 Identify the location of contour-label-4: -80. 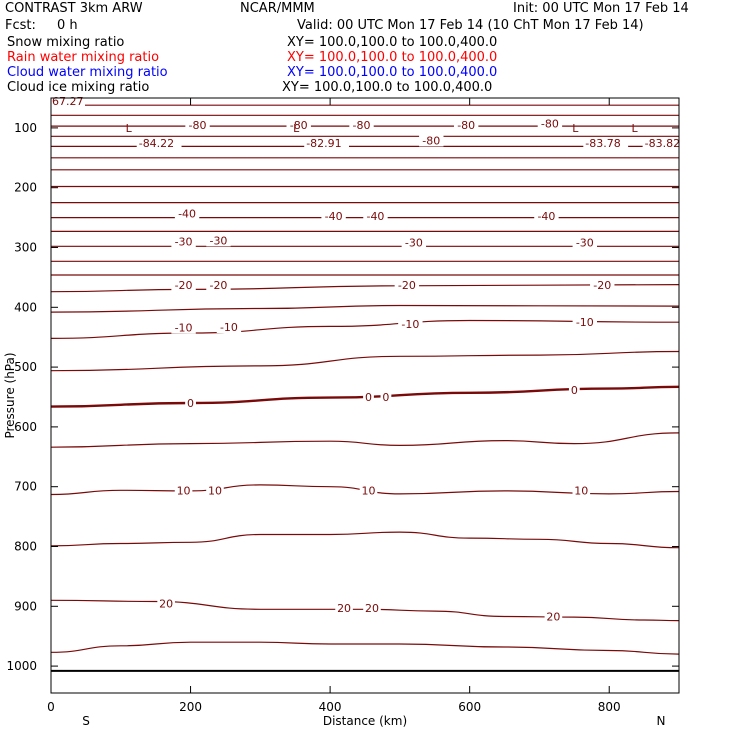
(550, 124).